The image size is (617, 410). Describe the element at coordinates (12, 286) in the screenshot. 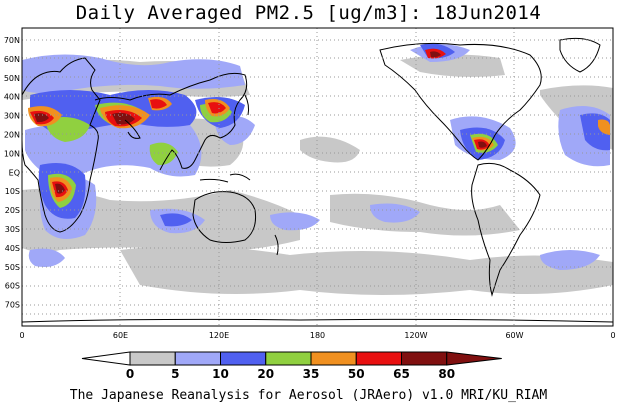

I see `lat-label-60s: 60S` at that location.